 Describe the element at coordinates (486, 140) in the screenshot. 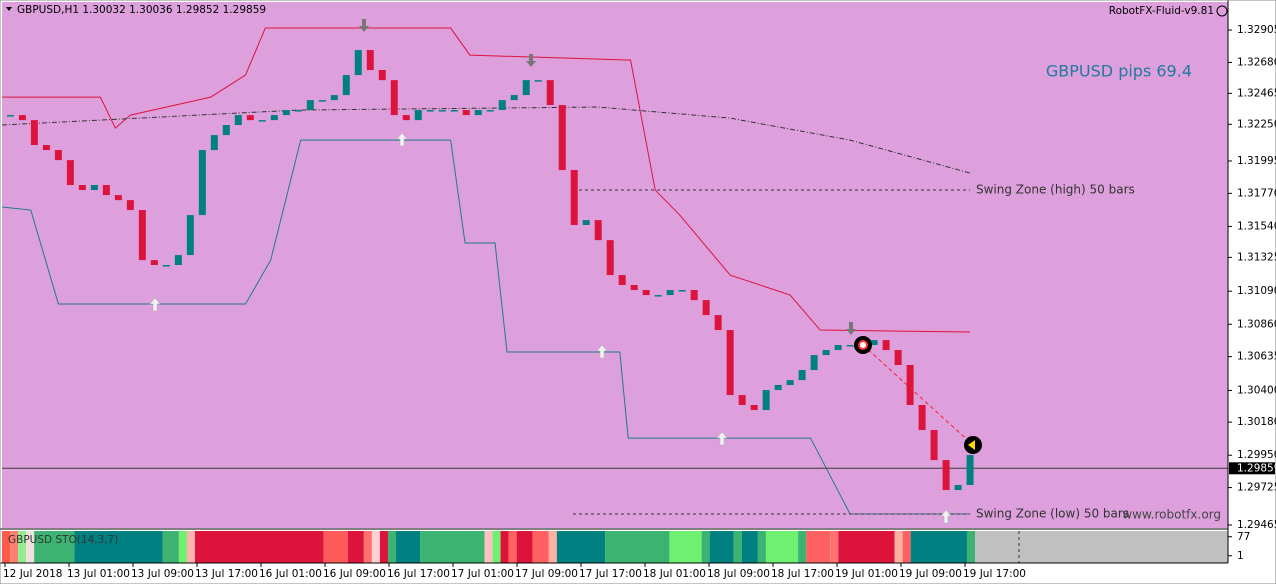

I see `indicator-line` at that location.